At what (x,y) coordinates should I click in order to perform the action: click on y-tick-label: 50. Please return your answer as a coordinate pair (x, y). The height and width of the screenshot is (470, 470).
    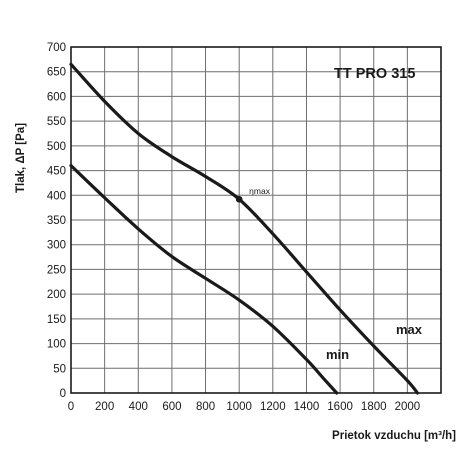
    Looking at the image, I should click on (59, 369).